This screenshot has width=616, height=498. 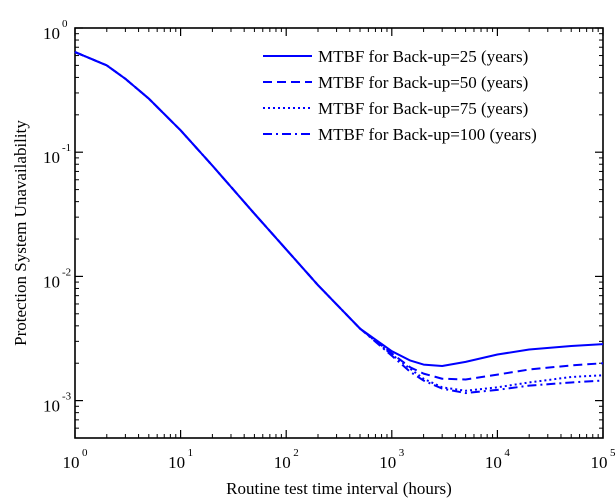 What do you see at coordinates (423, 108) in the screenshot?
I see `legend-label-3: MTBF for Back-up=75 (years)` at bounding box center [423, 108].